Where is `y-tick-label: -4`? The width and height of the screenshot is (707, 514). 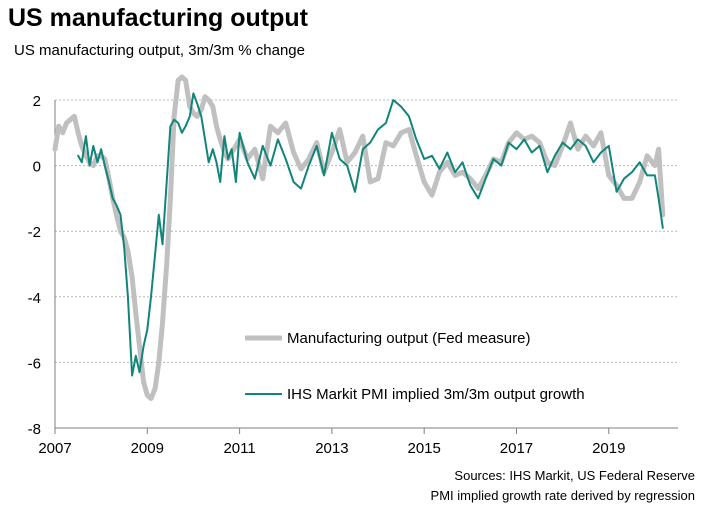 y-tick-label: -4 is located at coordinates (34, 298).